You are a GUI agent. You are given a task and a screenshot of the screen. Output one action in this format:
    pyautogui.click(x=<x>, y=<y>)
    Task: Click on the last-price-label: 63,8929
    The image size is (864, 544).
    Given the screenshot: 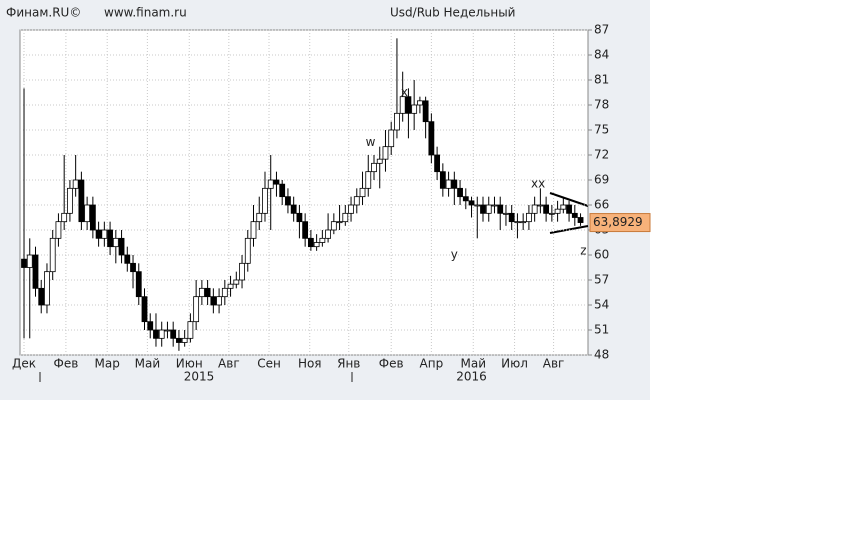 What is the action you would take?
    pyautogui.click(x=618, y=222)
    